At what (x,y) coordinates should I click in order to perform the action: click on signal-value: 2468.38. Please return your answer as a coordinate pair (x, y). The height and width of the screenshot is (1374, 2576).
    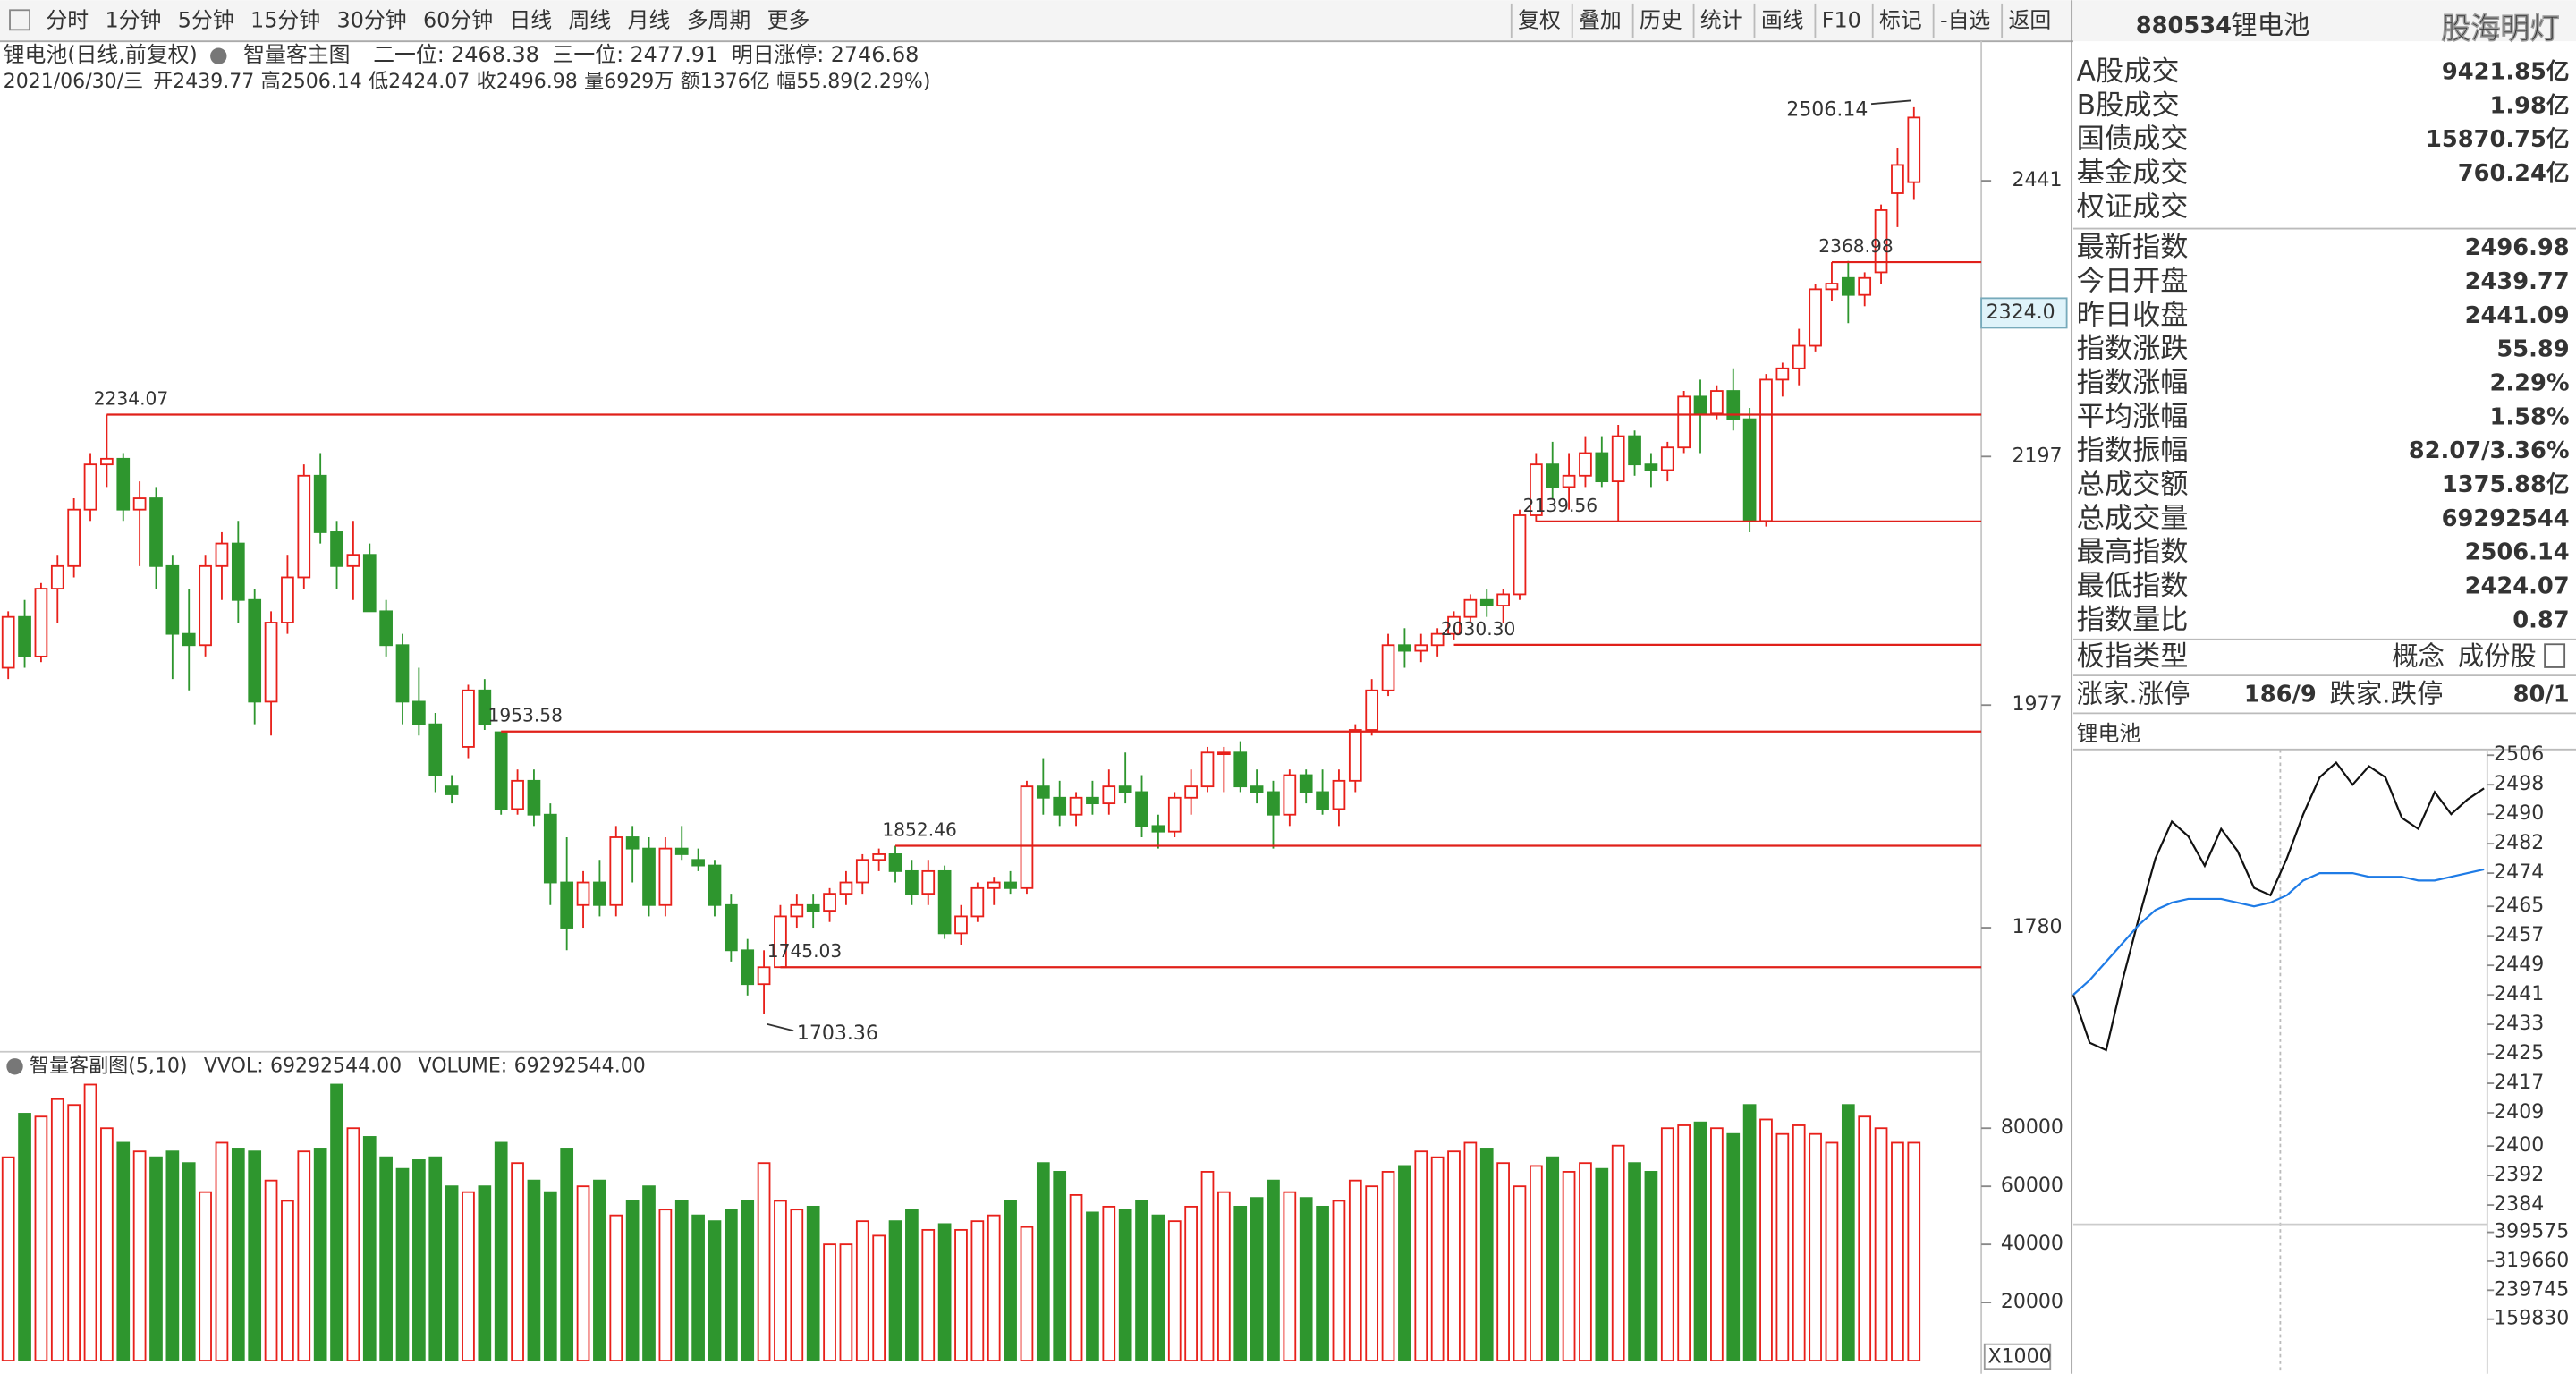
    Looking at the image, I should click on (495, 54).